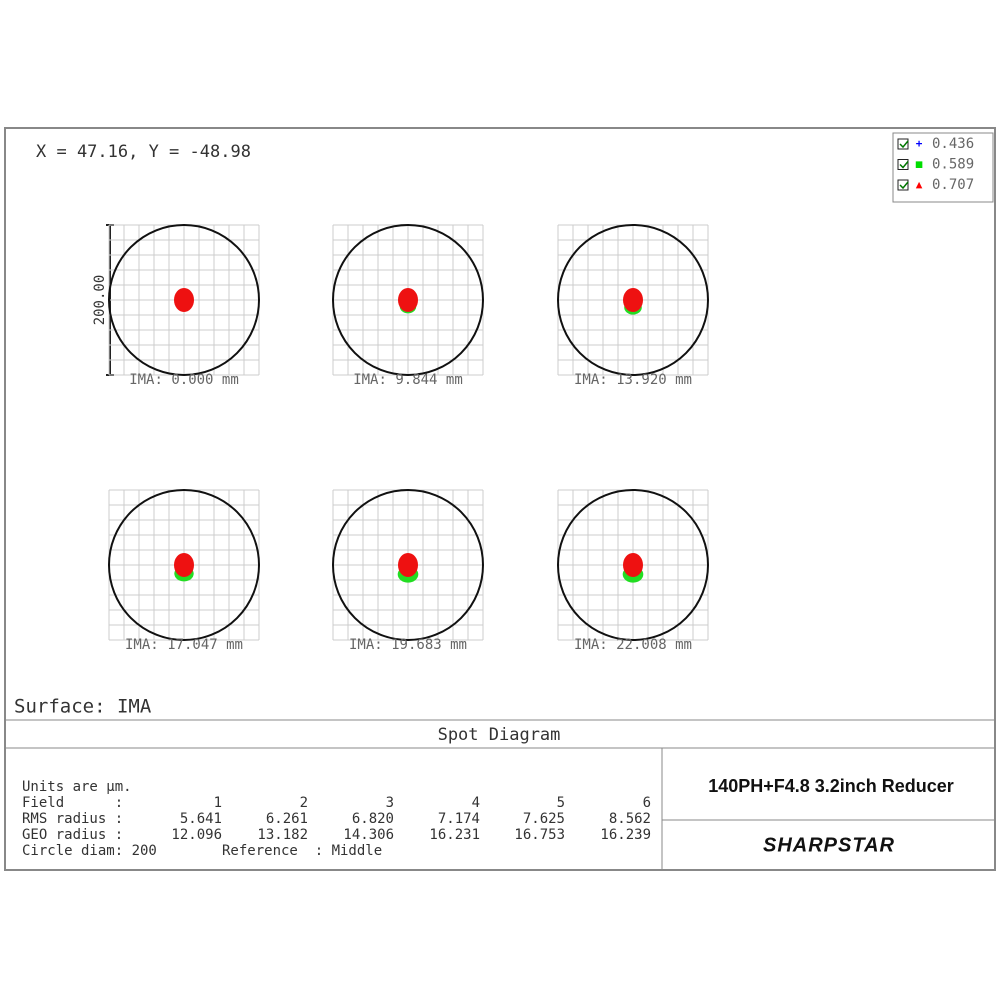  Describe the element at coordinates (72, 819) in the screenshot. I see `row-label: RMS radius :` at that location.